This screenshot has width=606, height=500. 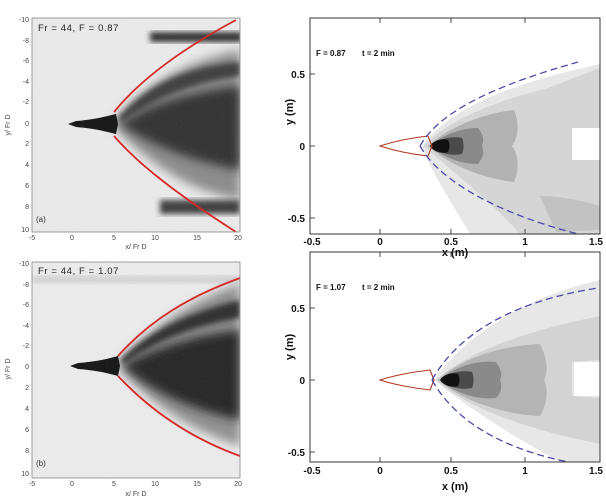 I want to click on tick-marks, so click(x=418, y=357).